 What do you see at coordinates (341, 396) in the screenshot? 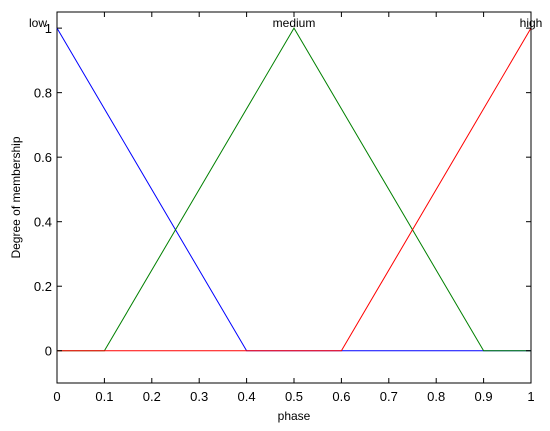
I see `x-tick-label: 0.6` at bounding box center [341, 396].